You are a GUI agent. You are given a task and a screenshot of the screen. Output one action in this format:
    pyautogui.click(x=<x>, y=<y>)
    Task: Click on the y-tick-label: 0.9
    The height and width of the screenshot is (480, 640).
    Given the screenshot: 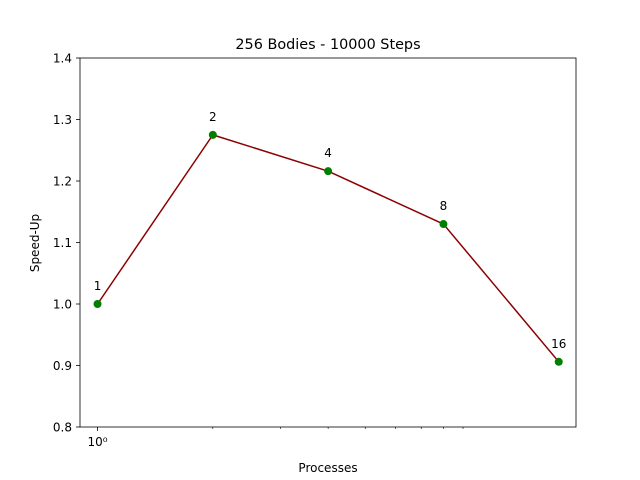 What is the action you would take?
    pyautogui.click(x=62, y=366)
    